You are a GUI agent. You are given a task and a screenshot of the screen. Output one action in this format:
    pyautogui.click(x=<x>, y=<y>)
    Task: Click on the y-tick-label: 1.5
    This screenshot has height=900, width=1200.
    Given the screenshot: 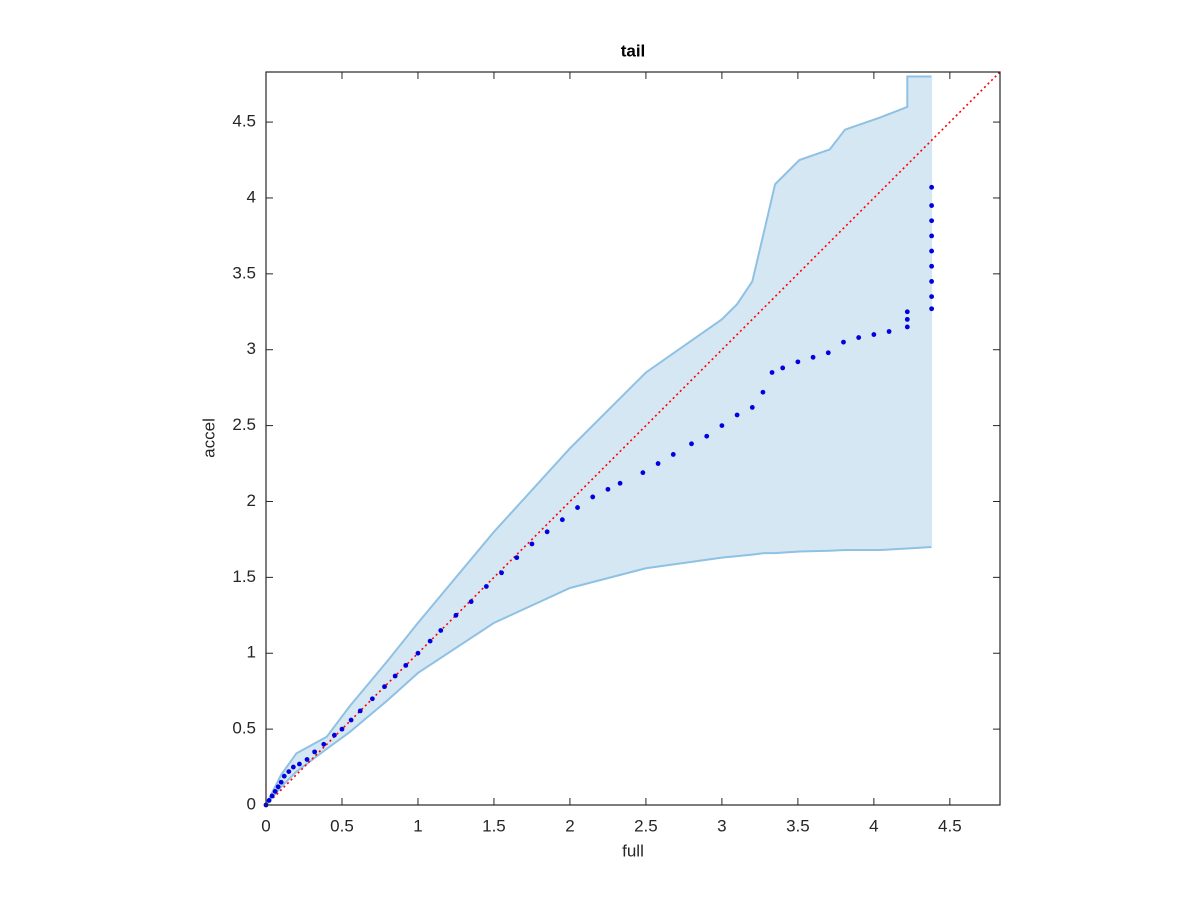 What is the action you would take?
    pyautogui.click(x=244, y=576)
    